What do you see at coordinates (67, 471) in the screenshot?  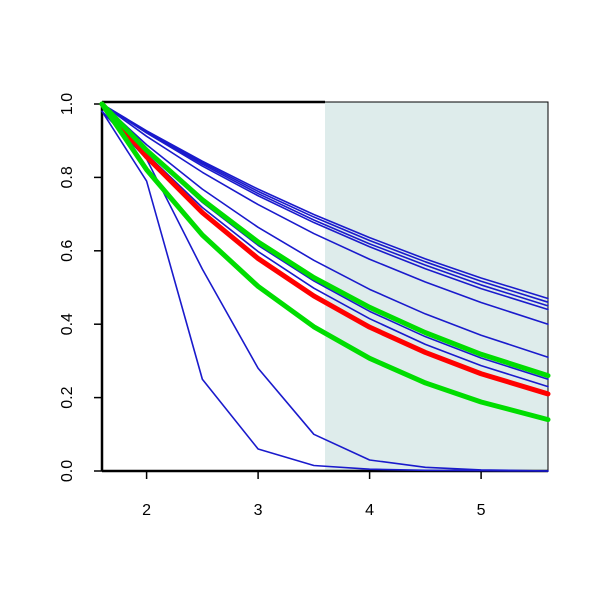 I see `y-tick-label: 0.0` at bounding box center [67, 471].